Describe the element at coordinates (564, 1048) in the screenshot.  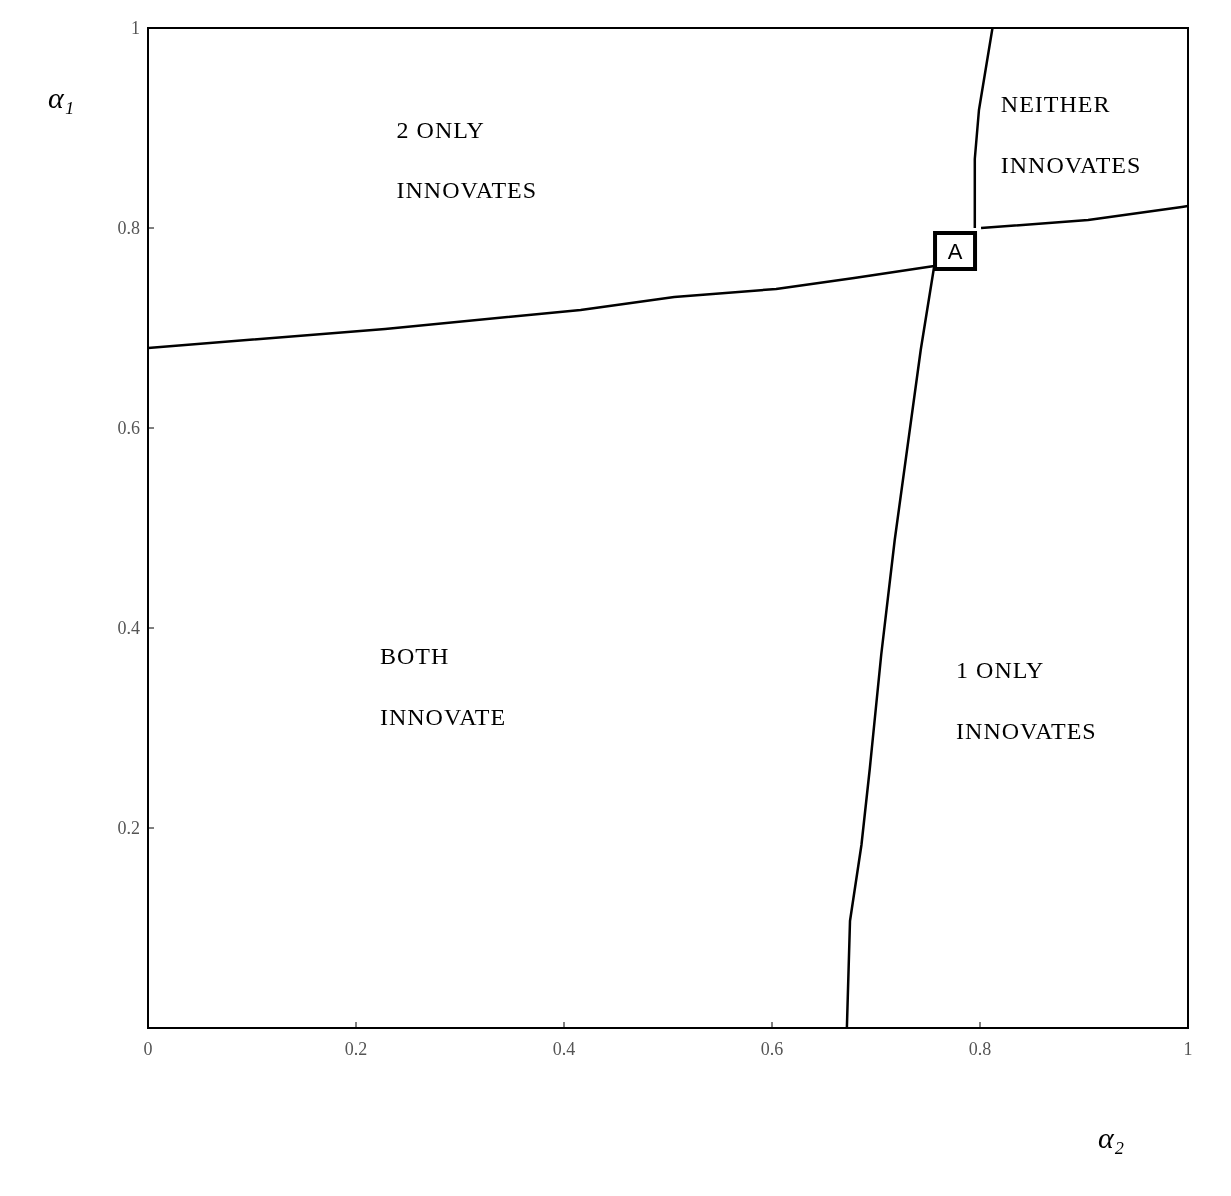
I see `x-tick-label: 0.4` at that location.